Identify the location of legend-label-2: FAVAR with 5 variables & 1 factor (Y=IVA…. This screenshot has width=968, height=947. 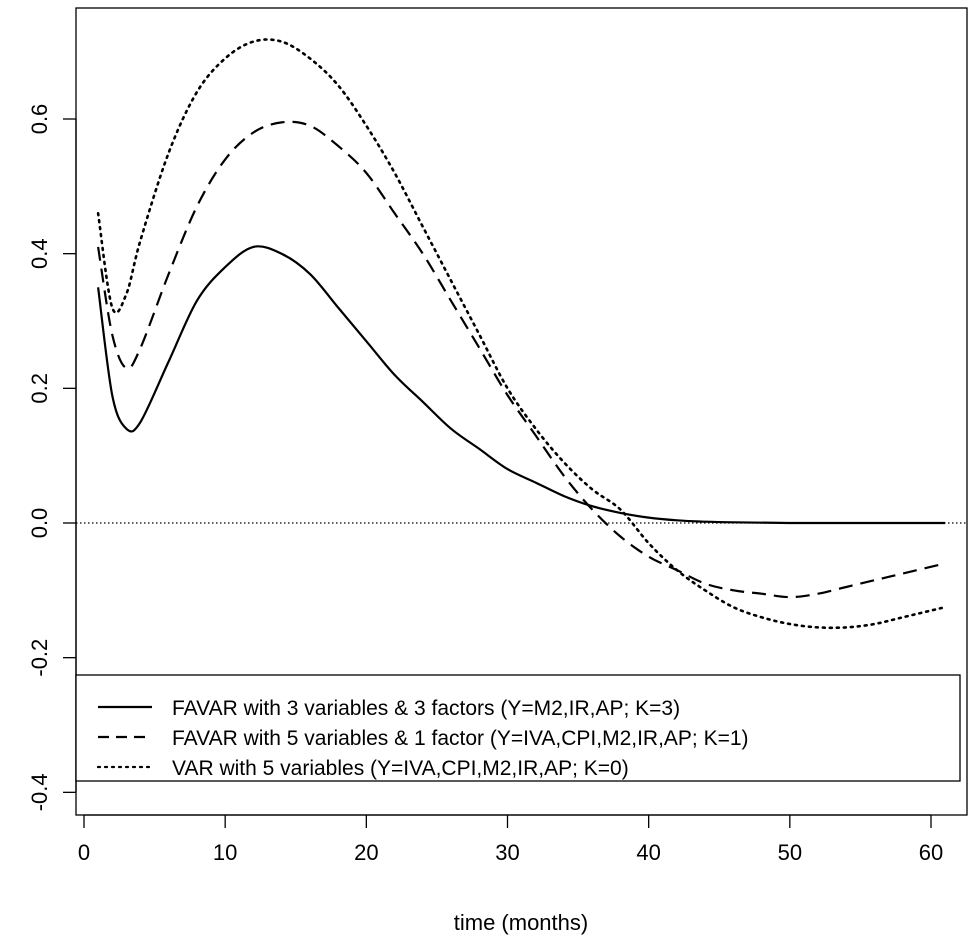
(460, 738).